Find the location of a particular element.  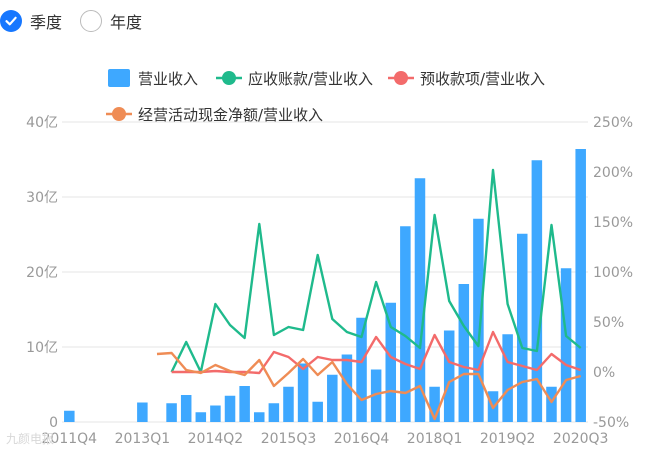

period-toggle: 季度 年度 is located at coordinates (80, 21).